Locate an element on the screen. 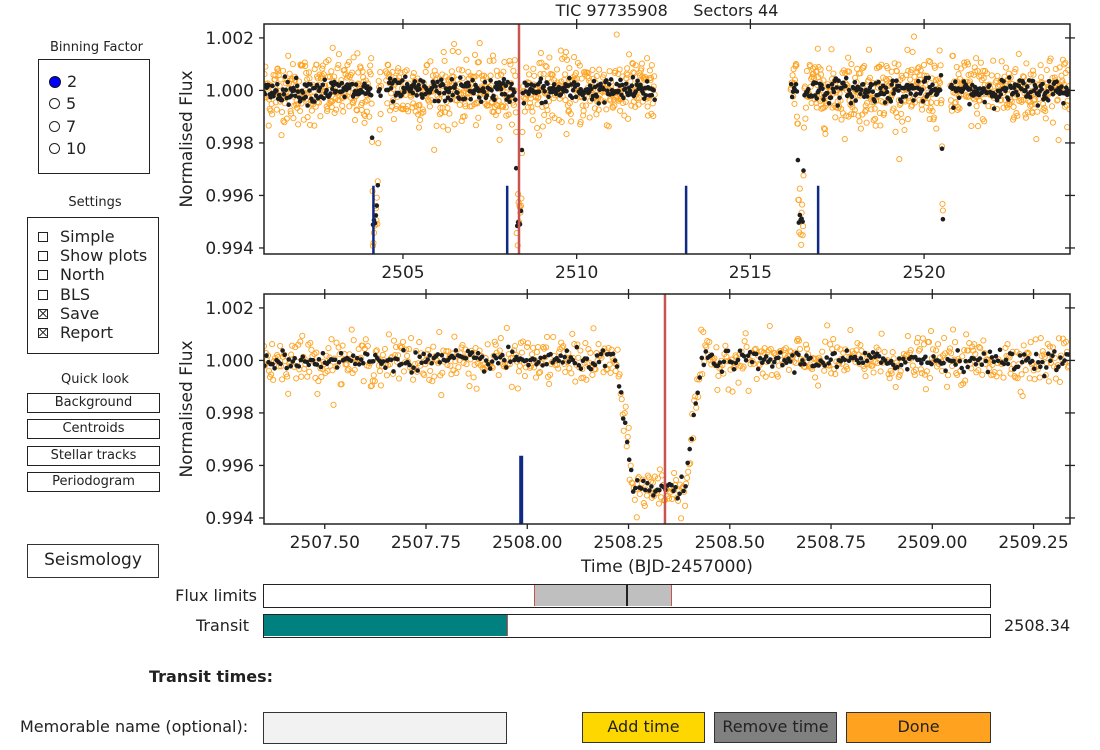 This screenshot has width=1100, height=750. transit-slider is located at coordinates (627, 626).